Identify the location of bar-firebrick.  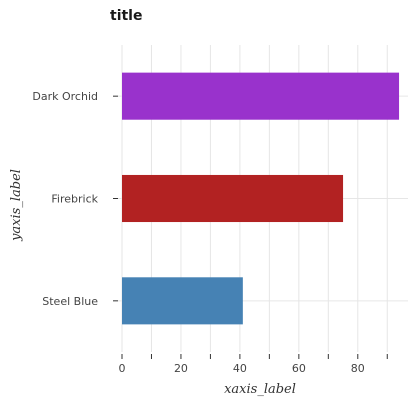
(233, 198).